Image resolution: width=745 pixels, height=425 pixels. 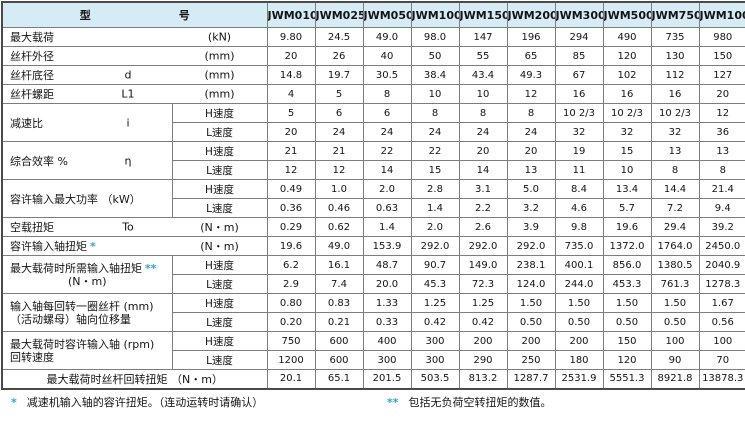 I want to click on speed-sublabel-l: L速度, so click(x=219, y=360).